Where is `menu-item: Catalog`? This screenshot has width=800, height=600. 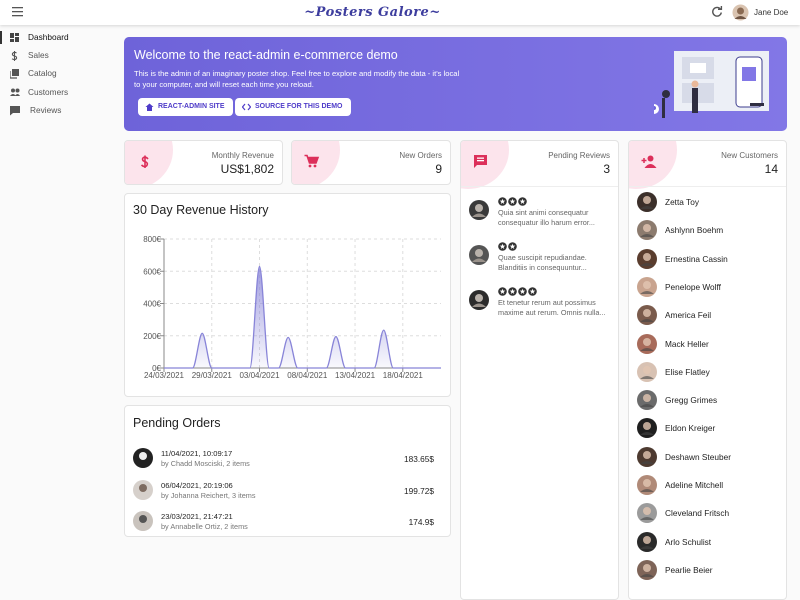 menu-item: Catalog is located at coordinates (42, 73).